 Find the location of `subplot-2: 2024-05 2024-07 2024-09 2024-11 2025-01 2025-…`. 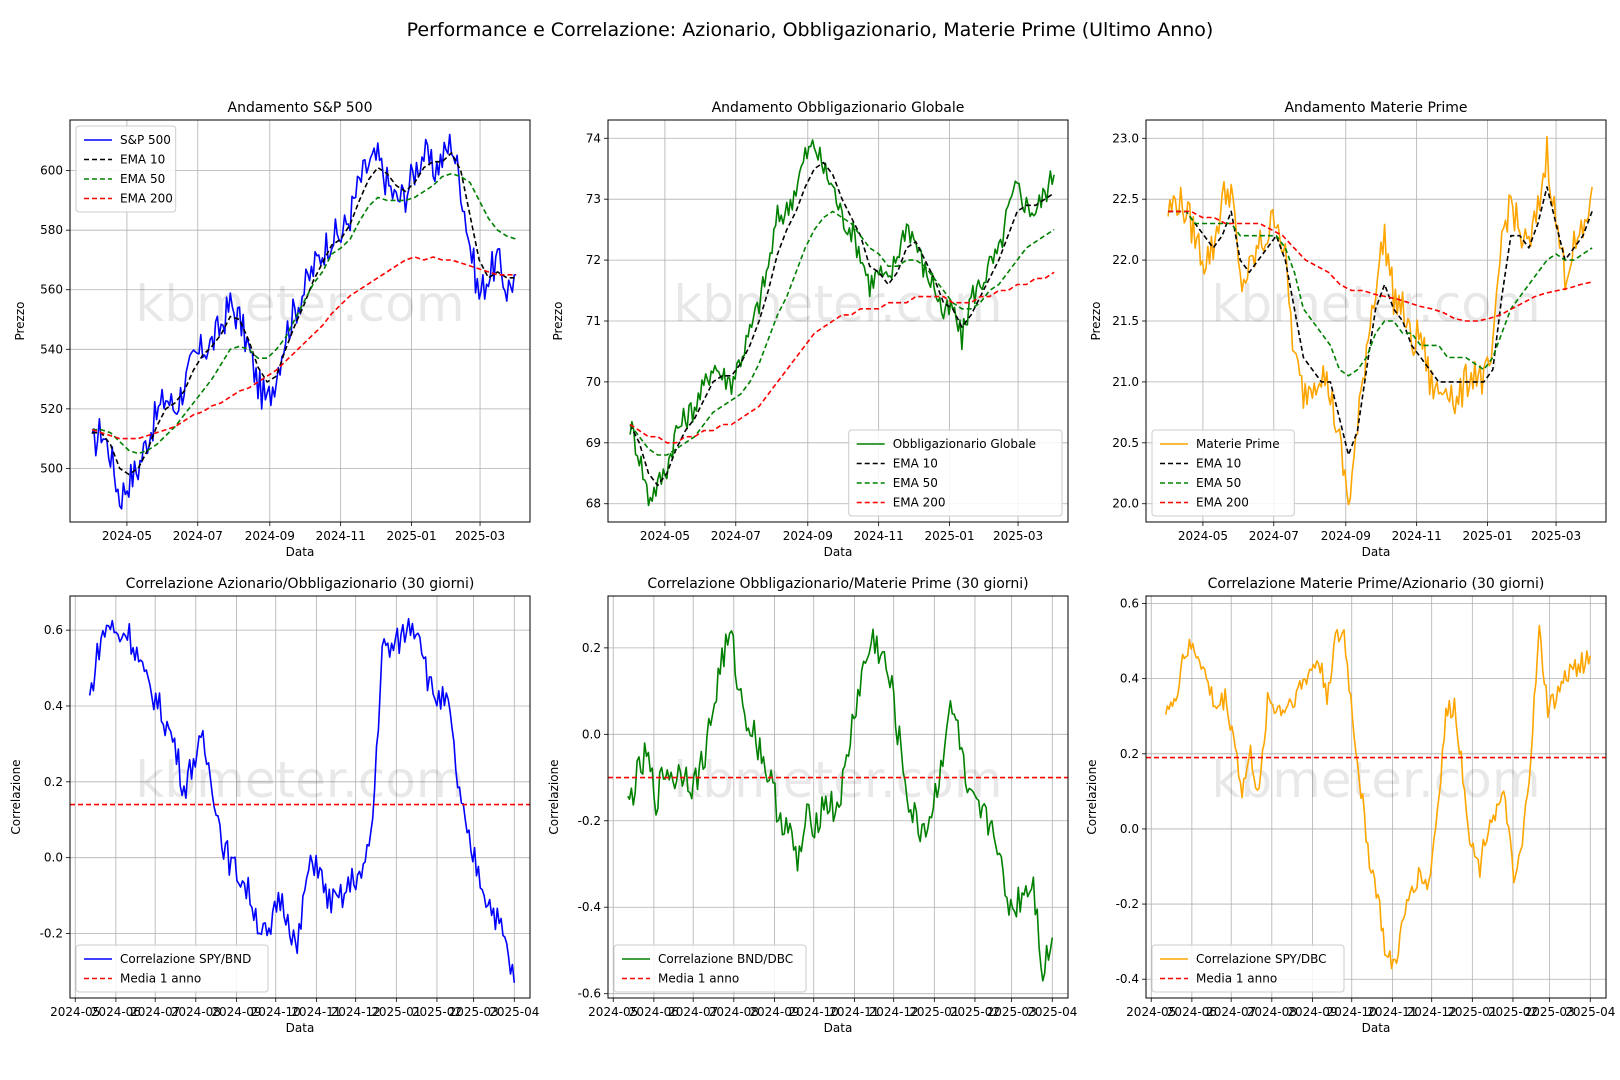

subplot-2: 2024-05 2024-07 2024-09 2024-11 2025-01 2025-… is located at coordinates (810, 329).